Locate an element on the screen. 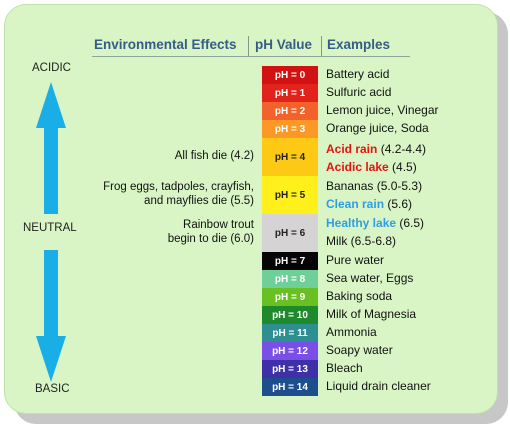 The image size is (510, 428). example-text: Battery acid is located at coordinates (358, 74).